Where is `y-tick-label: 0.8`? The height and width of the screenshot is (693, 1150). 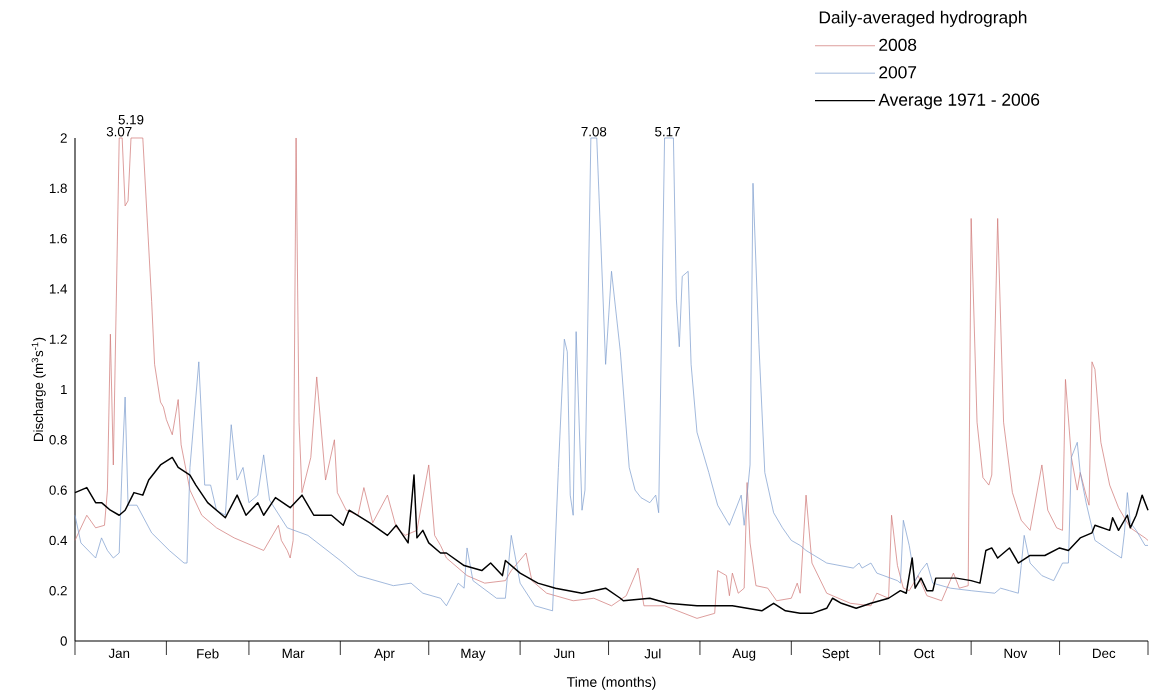
y-tick-label: 0.8 is located at coordinates (58, 440).